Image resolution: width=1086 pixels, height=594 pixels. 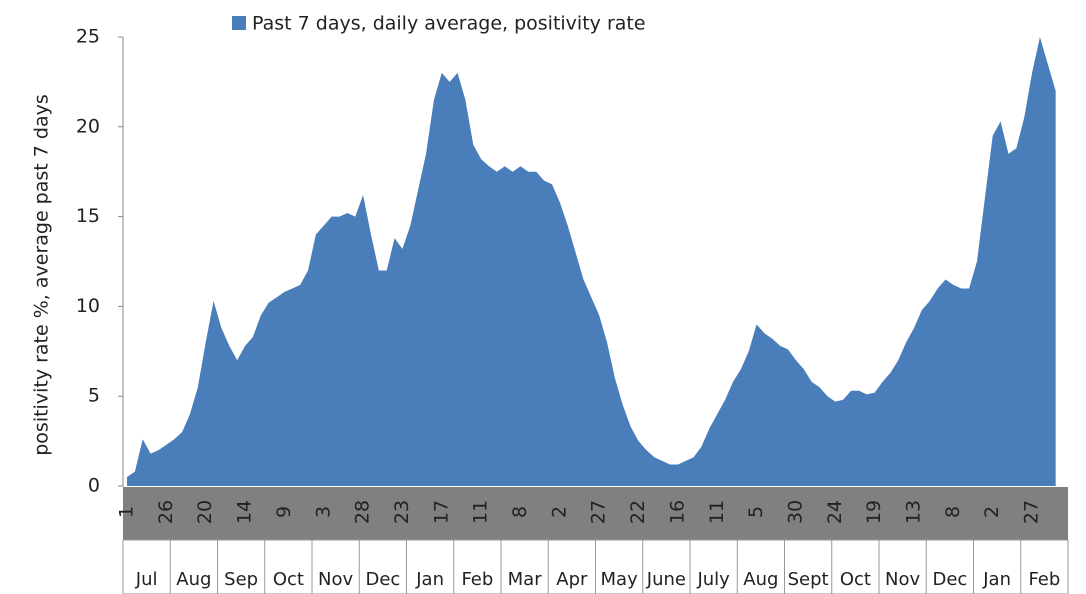 I want to click on x-tick-label: 13, so click(x=914, y=512).